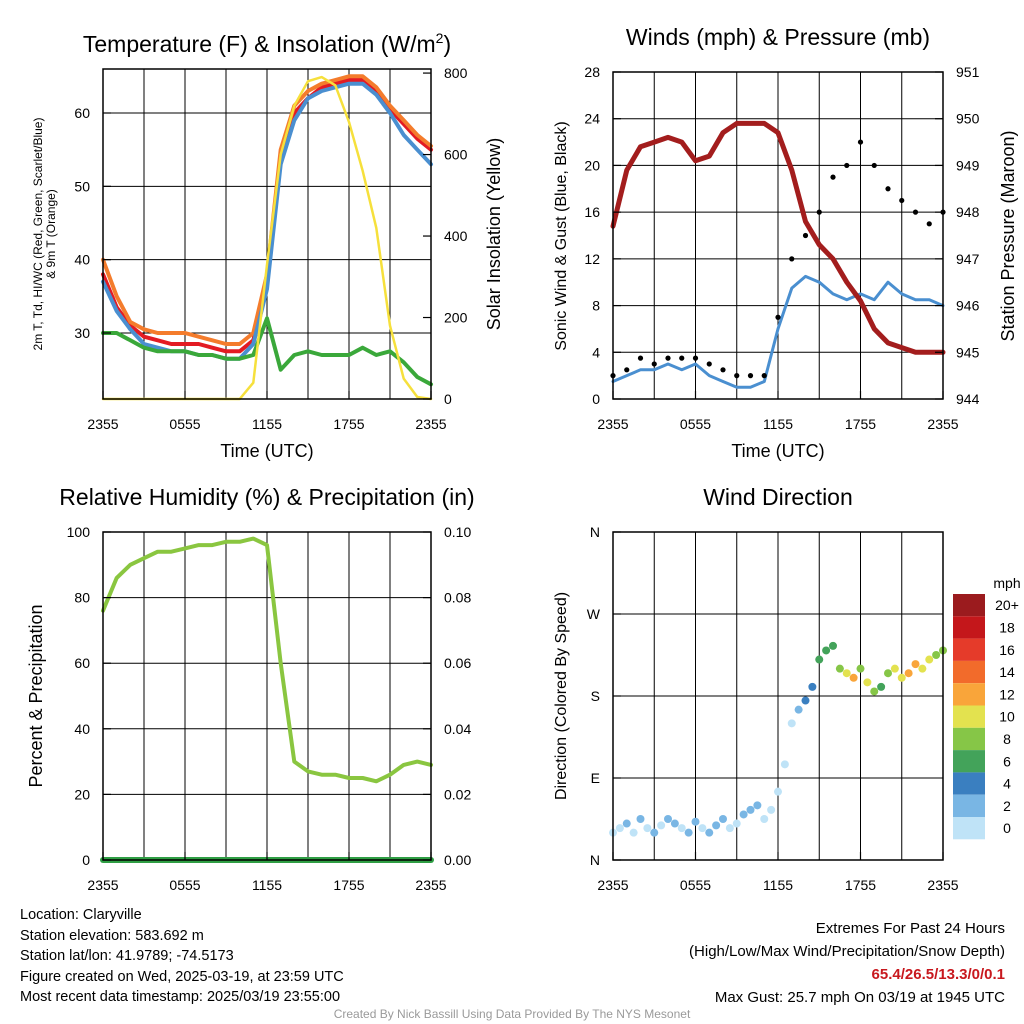  I want to click on wind-grid, so click(778, 235).